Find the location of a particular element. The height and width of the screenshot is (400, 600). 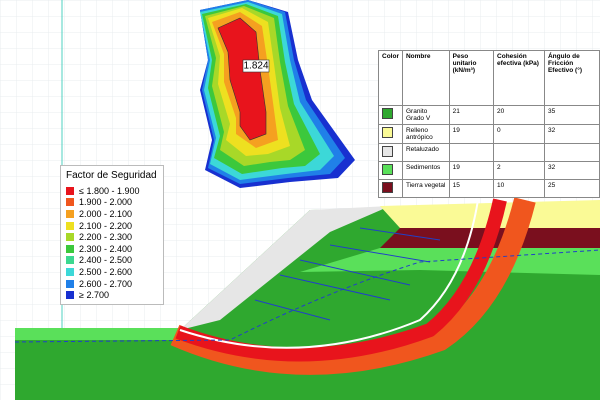

table-row: Relleno antrópico 19 0 32 is located at coordinates (489, 134).